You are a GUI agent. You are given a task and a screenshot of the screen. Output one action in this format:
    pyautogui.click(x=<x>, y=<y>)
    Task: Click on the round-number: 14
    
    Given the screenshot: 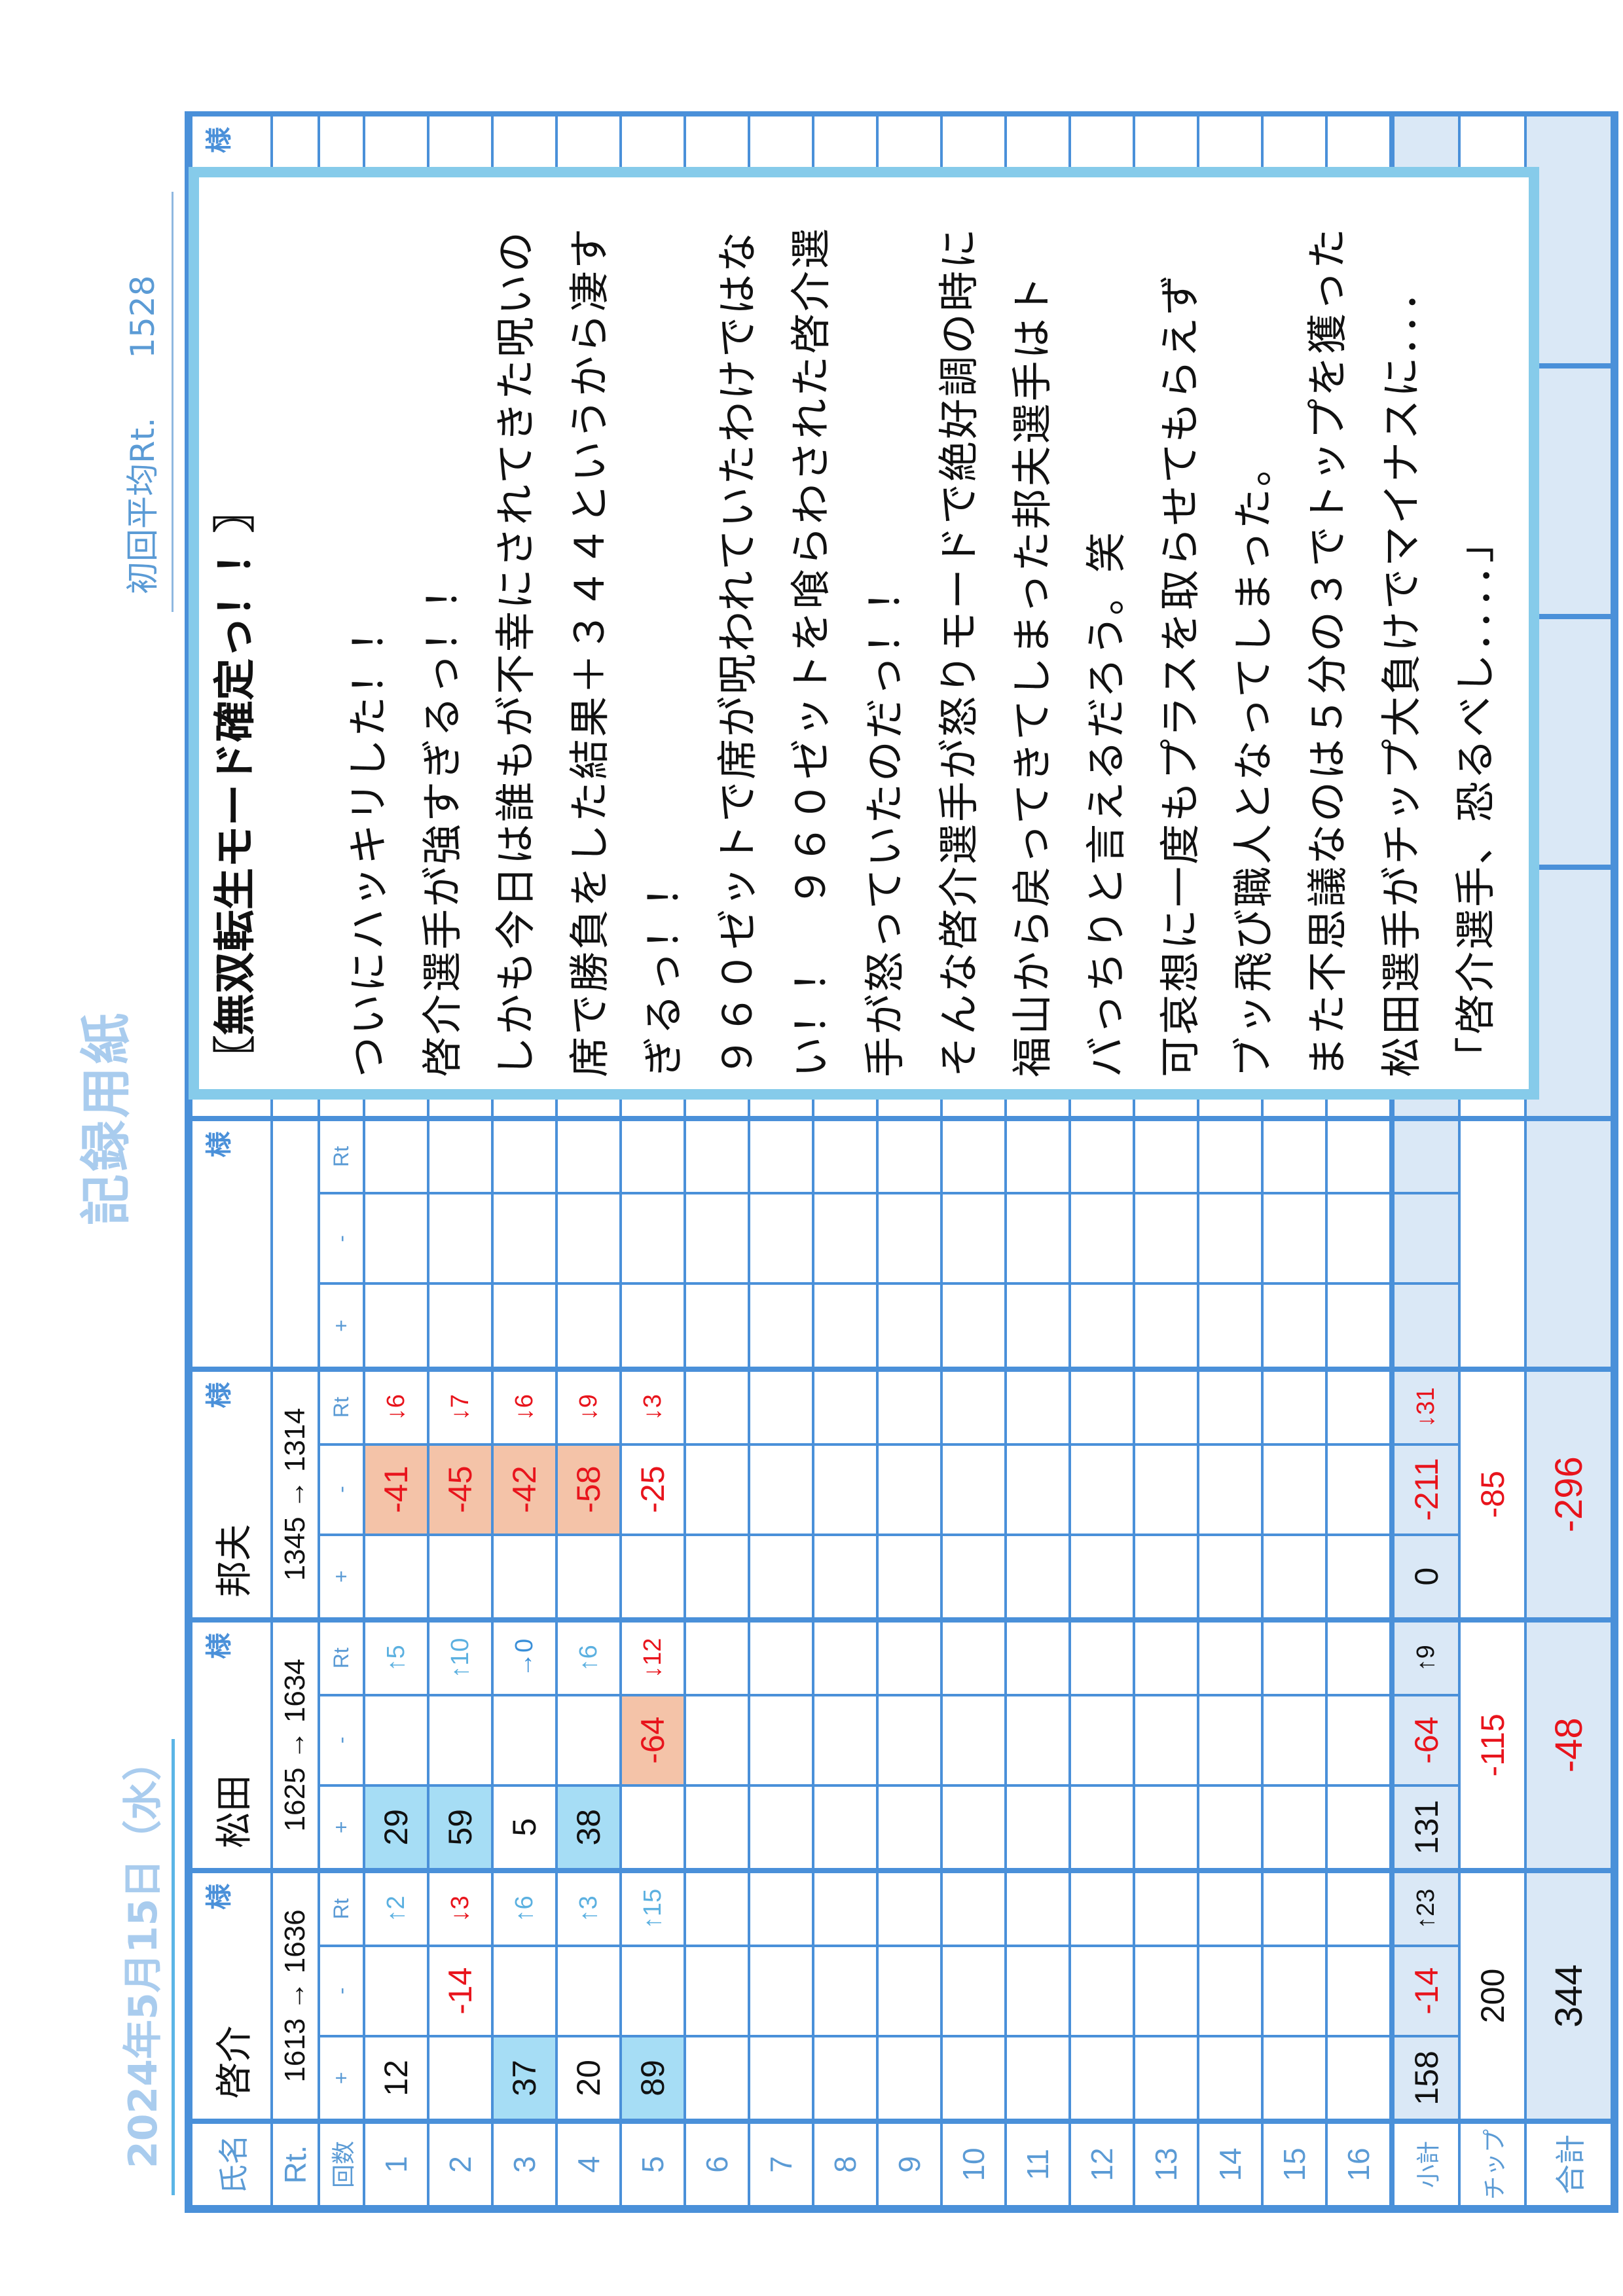 What is the action you would take?
    pyautogui.click(x=1230, y=2163)
    